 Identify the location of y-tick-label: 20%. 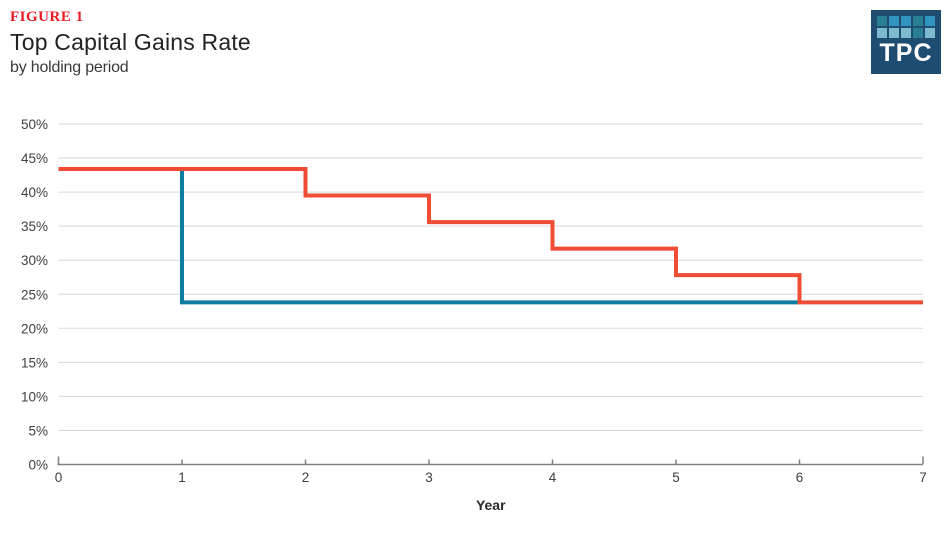
(34, 328).